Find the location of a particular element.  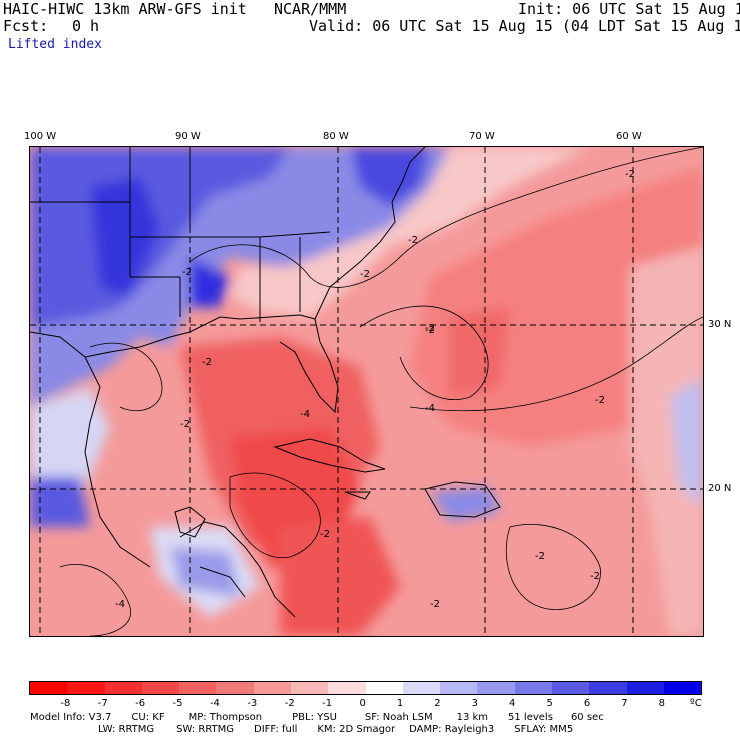

colorbar is located at coordinates (365, 688).